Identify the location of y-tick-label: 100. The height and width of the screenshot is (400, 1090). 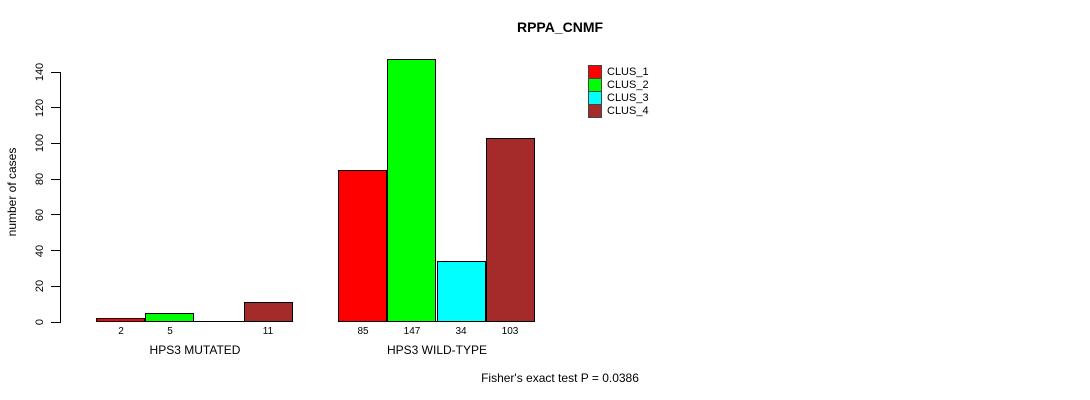
(40, 143).